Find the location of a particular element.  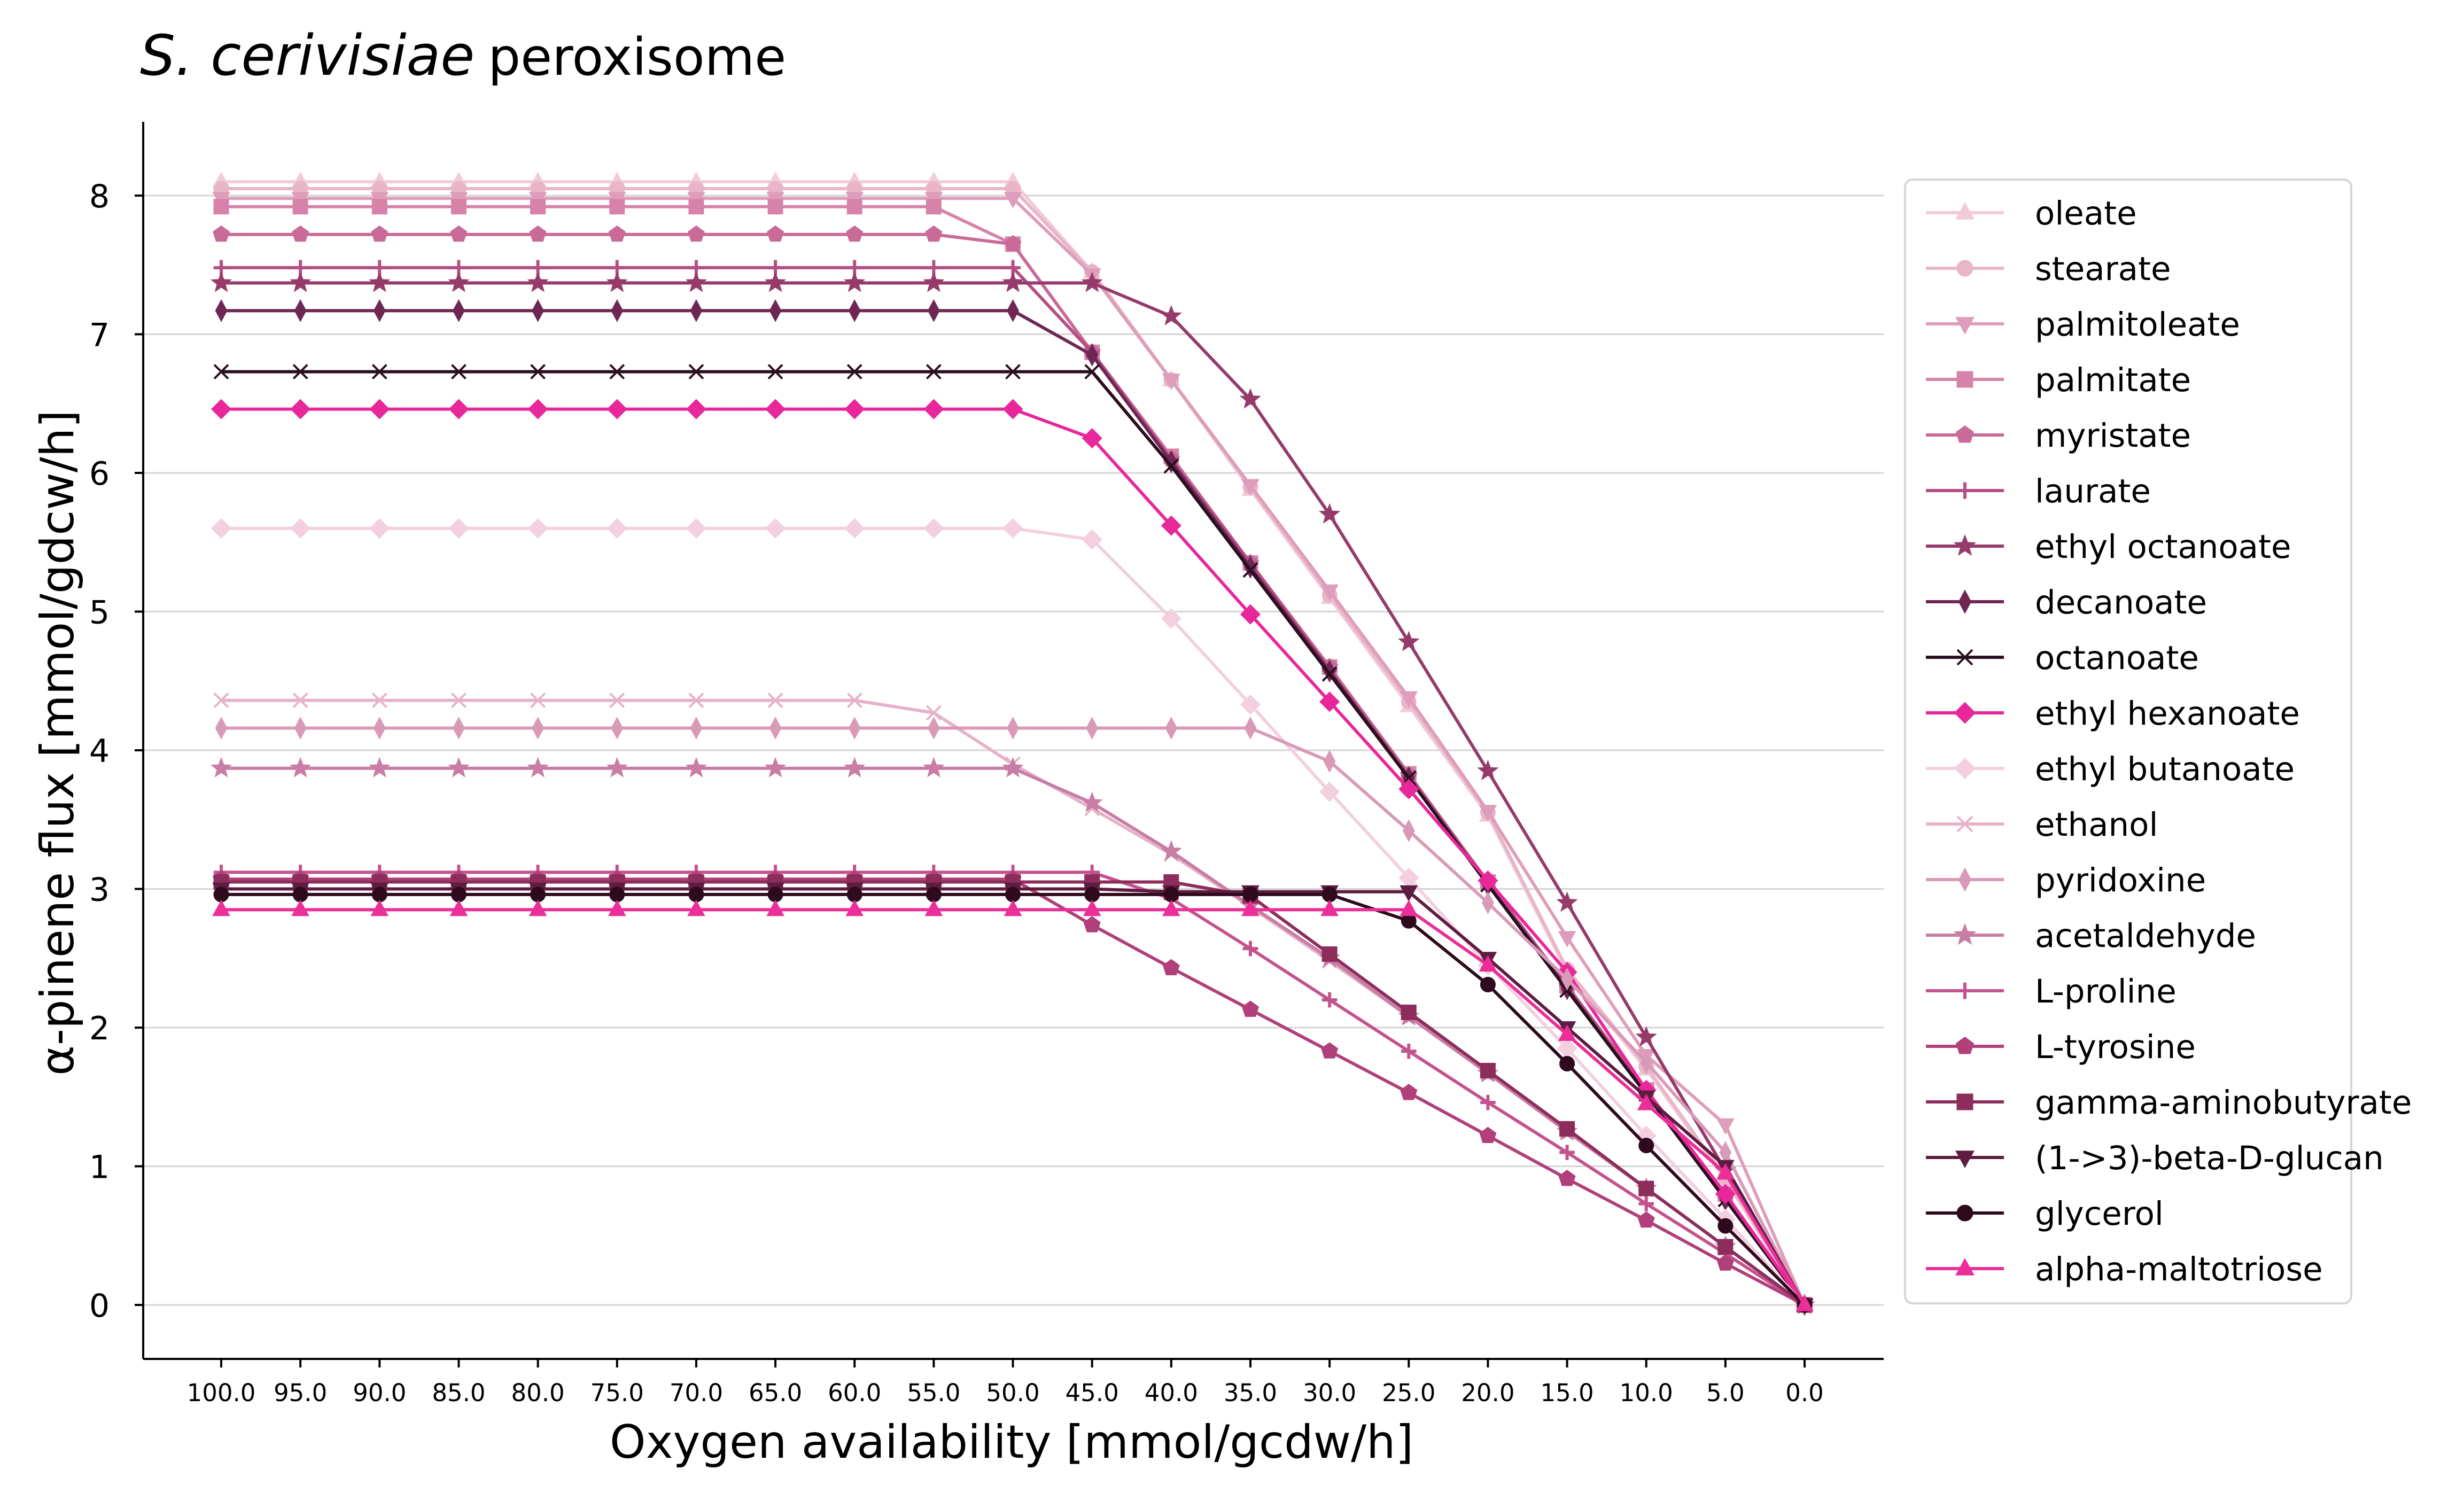

x-tick-label: 65.0 is located at coordinates (776, 1393).